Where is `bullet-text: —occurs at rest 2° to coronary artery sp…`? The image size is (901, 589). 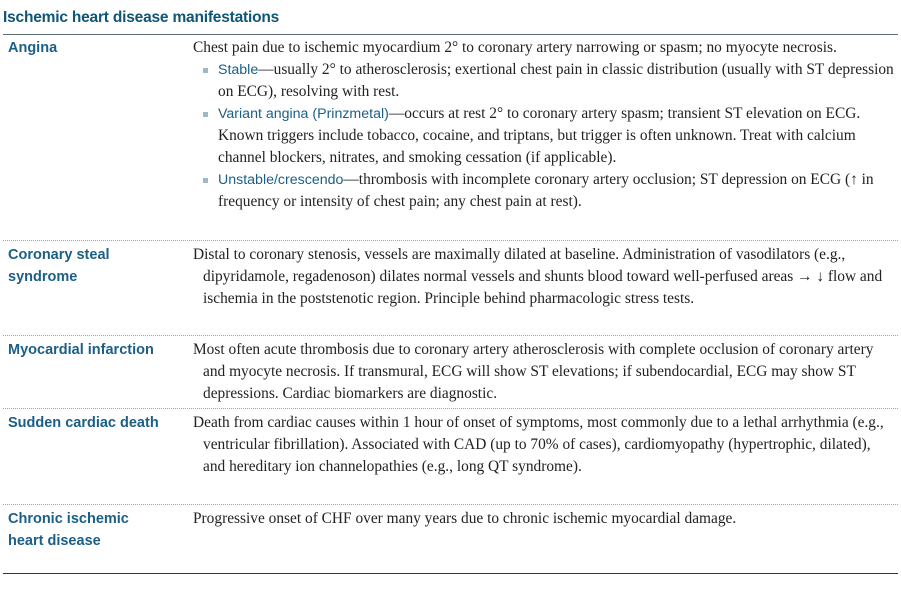
bullet-text: —occurs at rest 2° to coronary artery sp… is located at coordinates (539, 135).